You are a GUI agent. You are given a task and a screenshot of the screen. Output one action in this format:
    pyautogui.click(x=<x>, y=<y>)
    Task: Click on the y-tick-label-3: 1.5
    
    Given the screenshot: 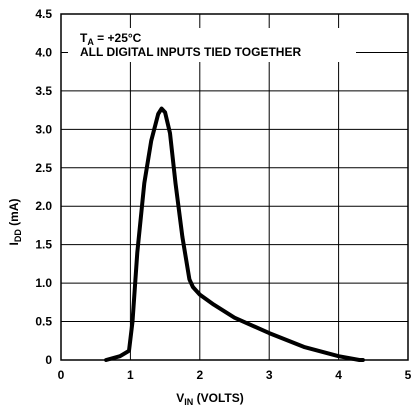 What is the action you would take?
    pyautogui.click(x=43, y=245)
    